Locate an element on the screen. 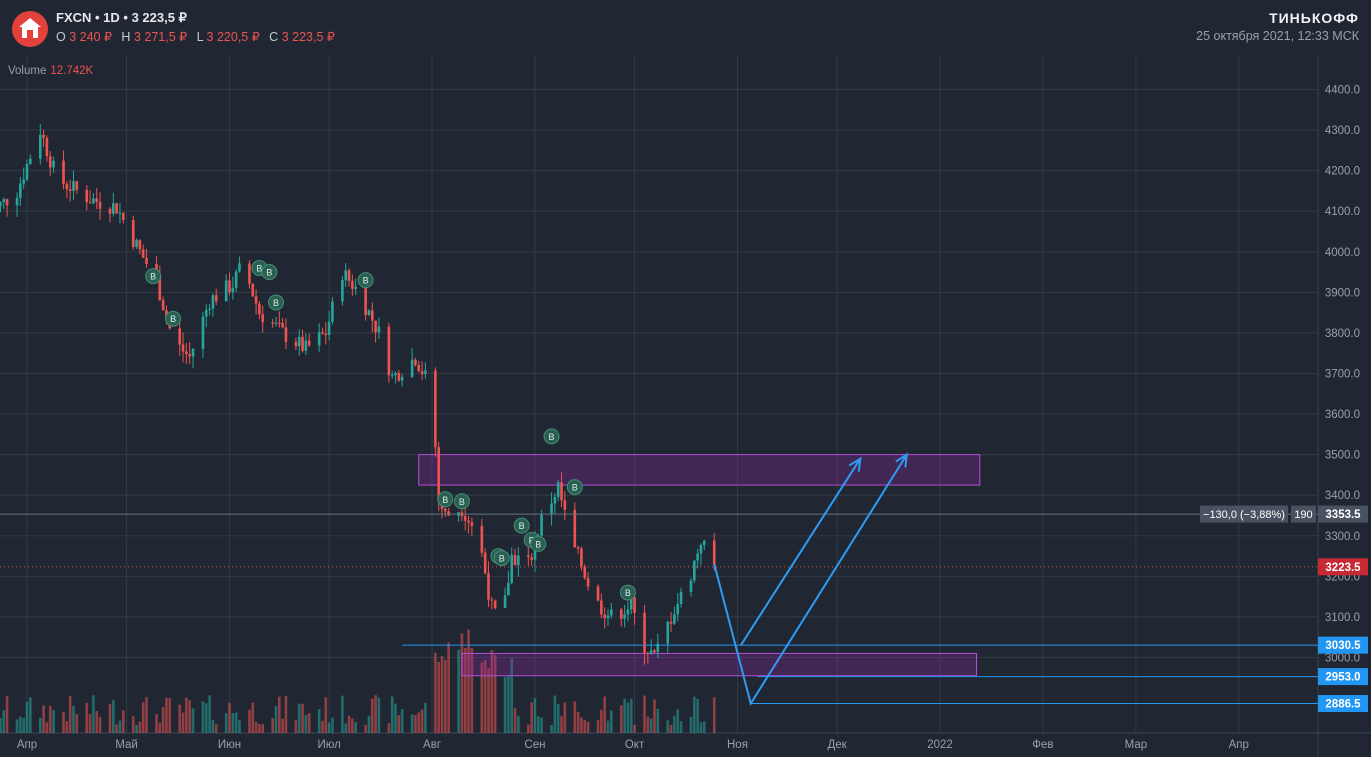 The width and height of the screenshot is (1371, 757). ticker: FXCN is located at coordinates (74, 17).